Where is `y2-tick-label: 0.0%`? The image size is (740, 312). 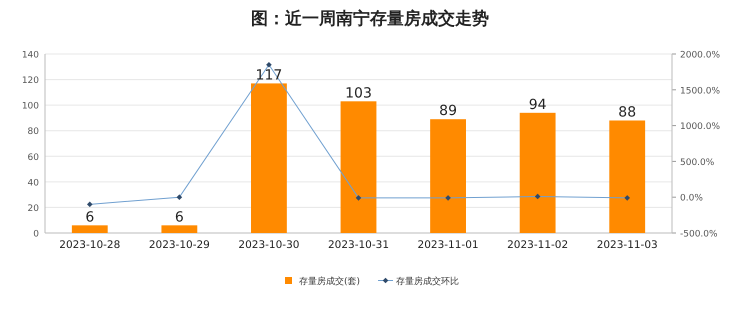
y2-tick-label: 0.0% is located at coordinates (692, 199).